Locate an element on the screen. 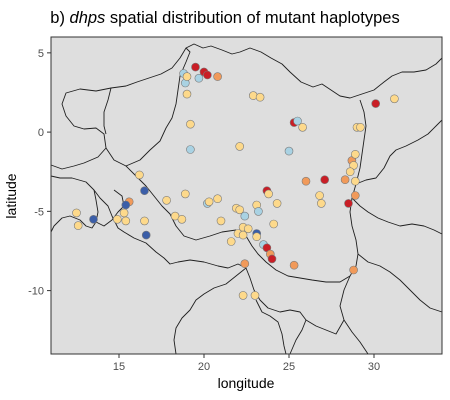 Image resolution: width=450 pixels, height=400 pixels. x-tick-label: 15 is located at coordinates (119, 367).